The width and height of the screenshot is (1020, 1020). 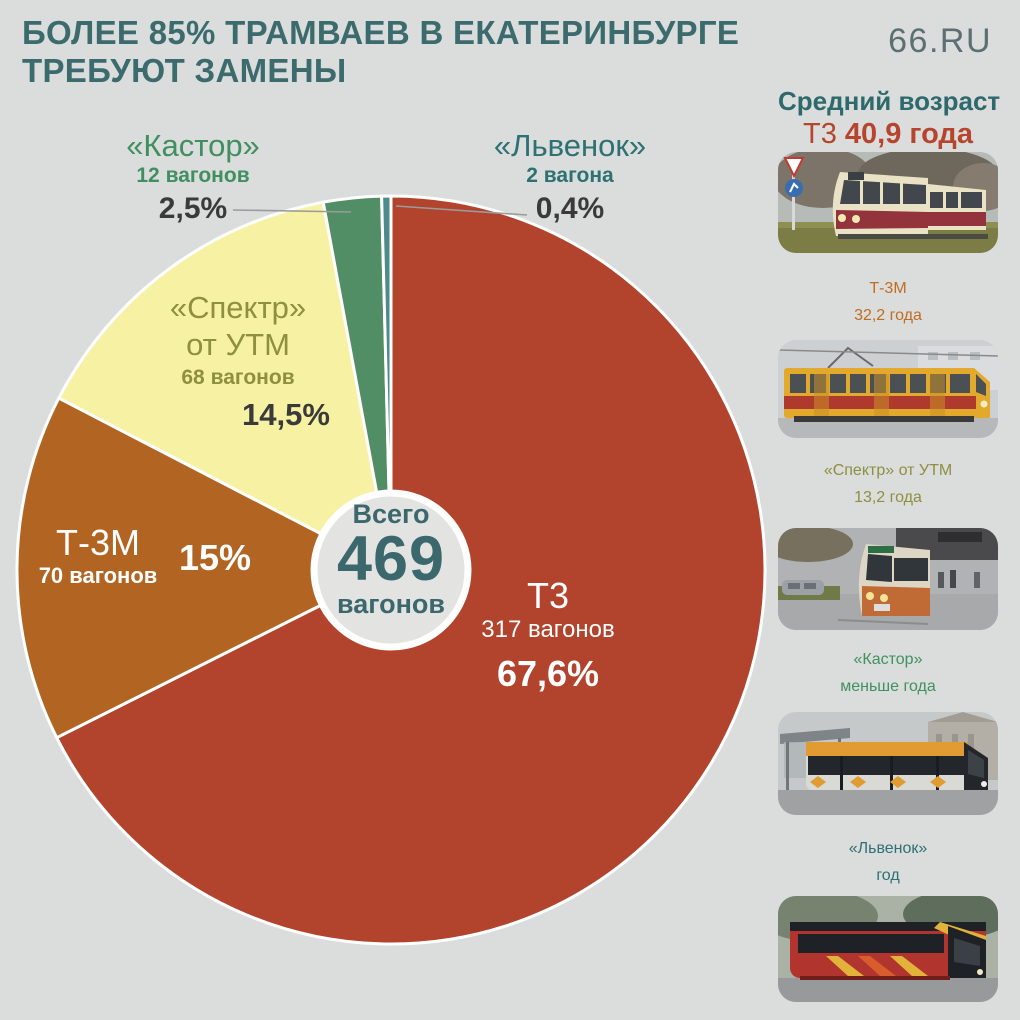 What do you see at coordinates (888, 875) in the screenshot?
I see `entry-age-lvenok: год` at bounding box center [888, 875].